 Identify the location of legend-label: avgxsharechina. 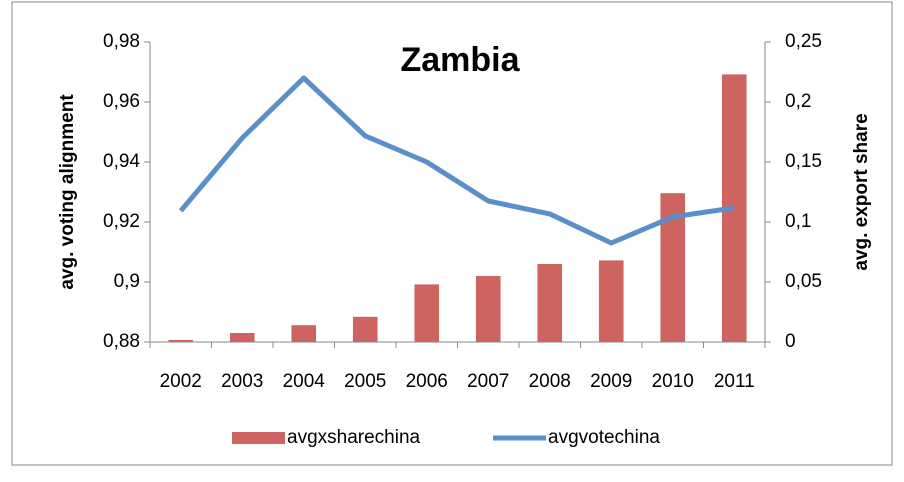
(354, 437).